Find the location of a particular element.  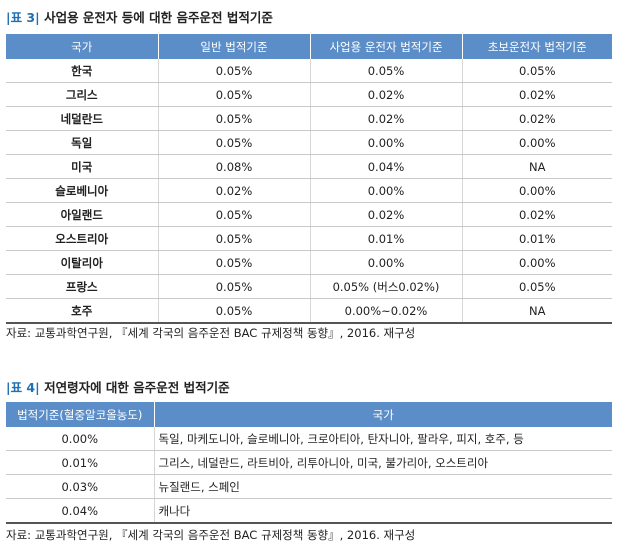

row-label-cell: 오스트리아 is located at coordinates (82, 238).